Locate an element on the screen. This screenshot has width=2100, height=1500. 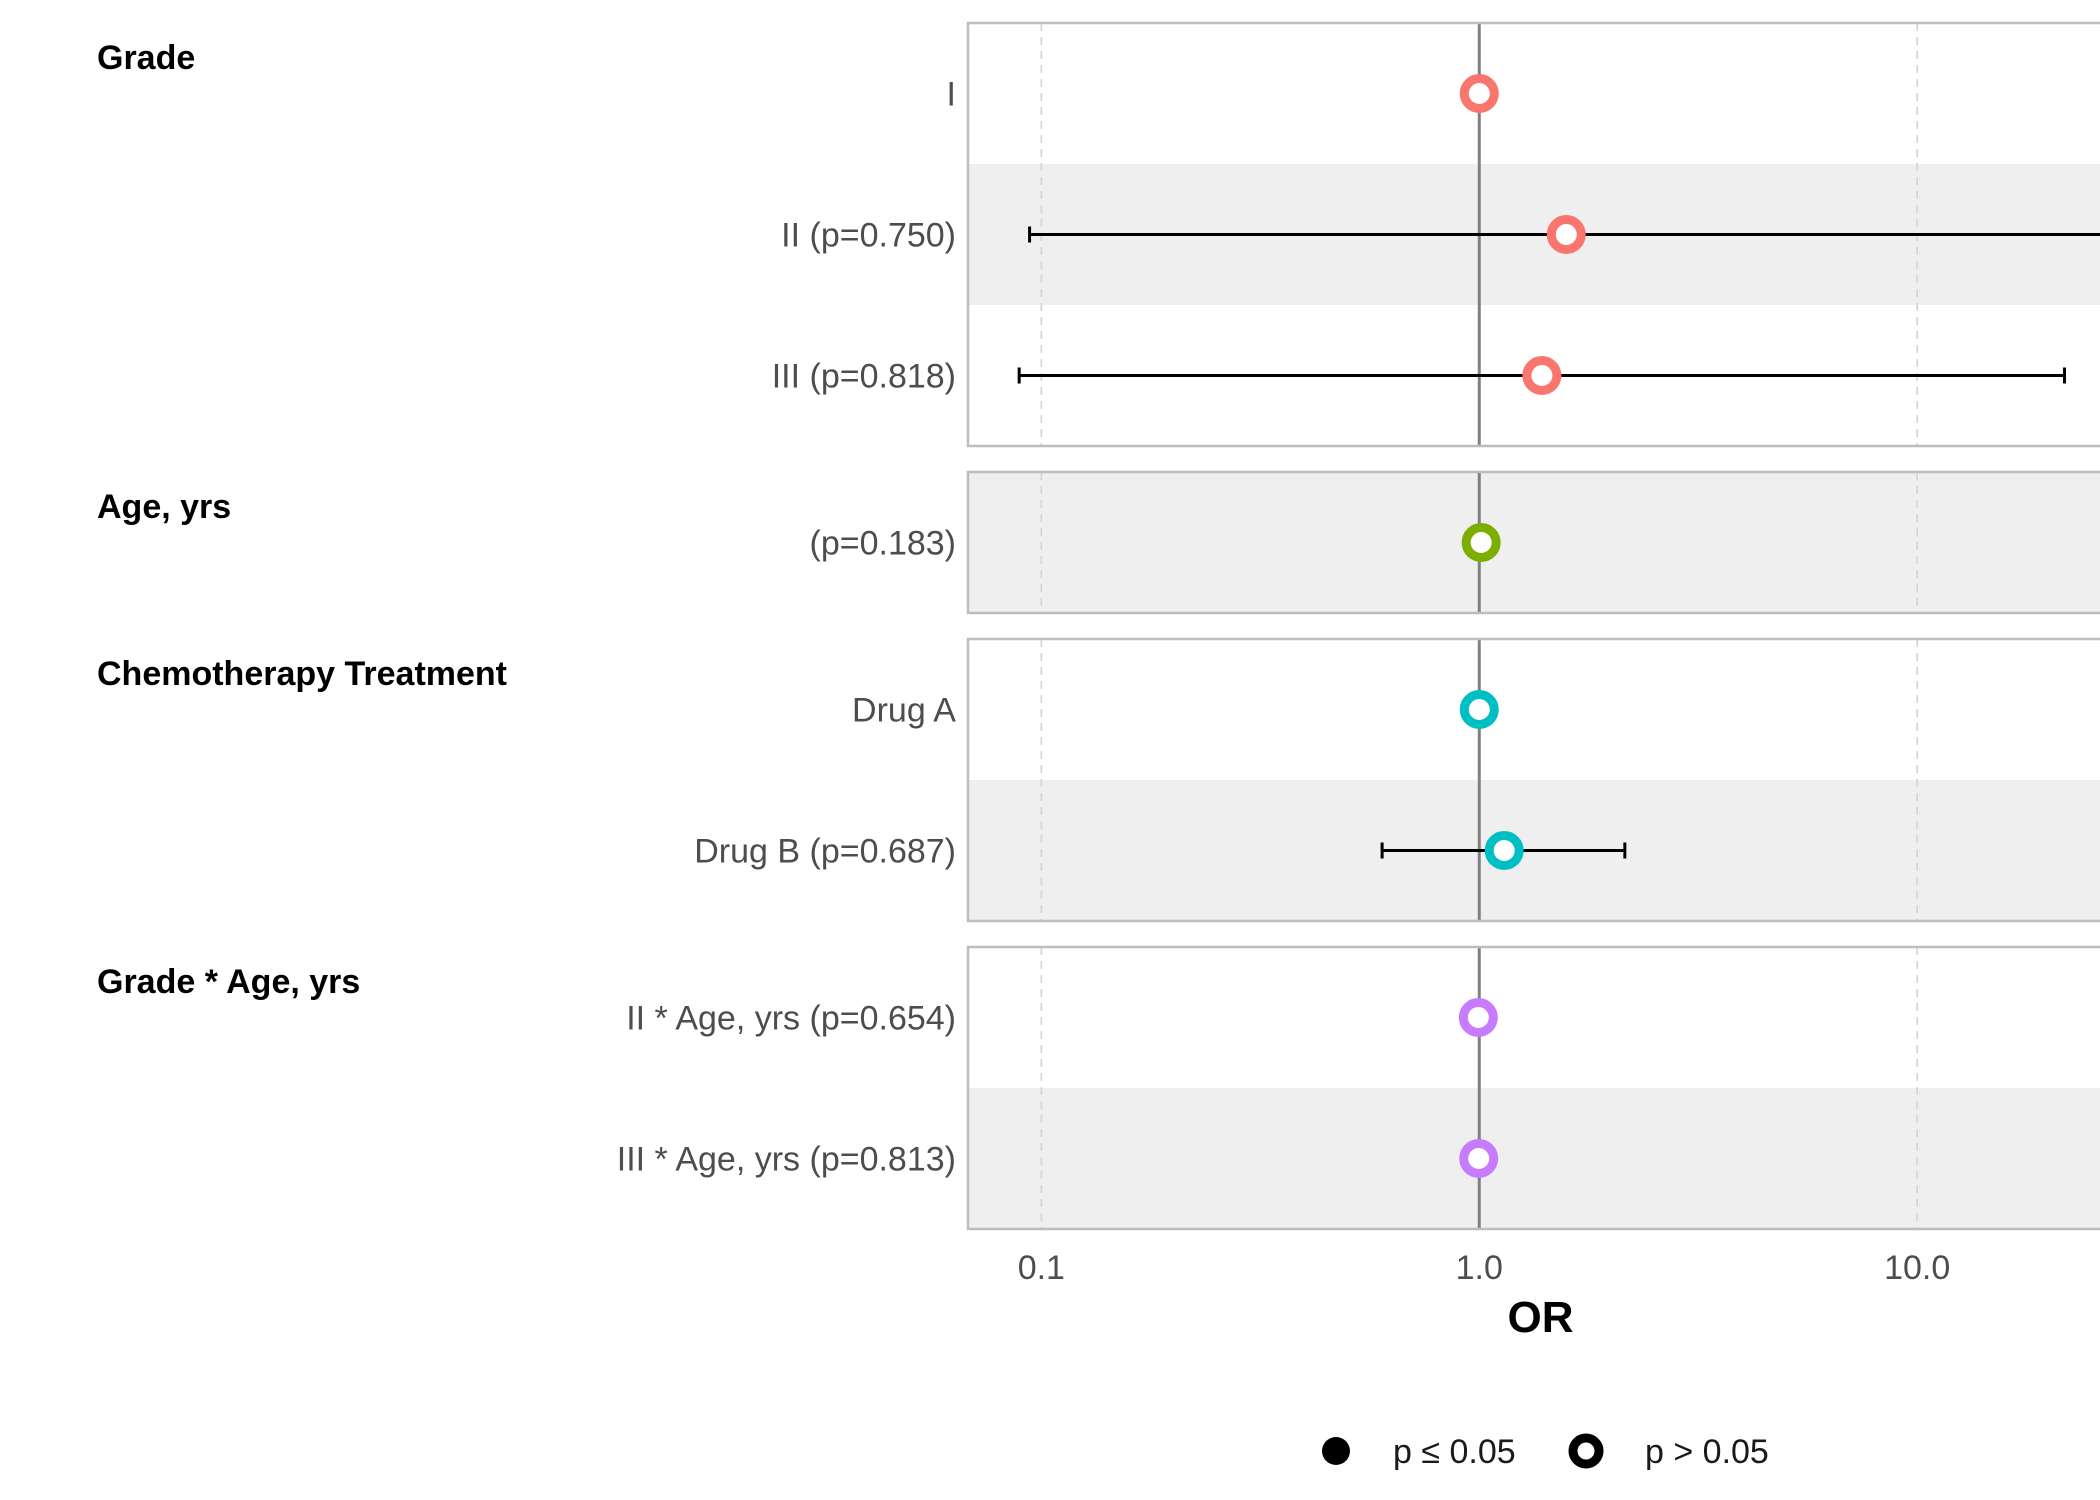
row-label: II (p=0.750) is located at coordinates (868, 236).